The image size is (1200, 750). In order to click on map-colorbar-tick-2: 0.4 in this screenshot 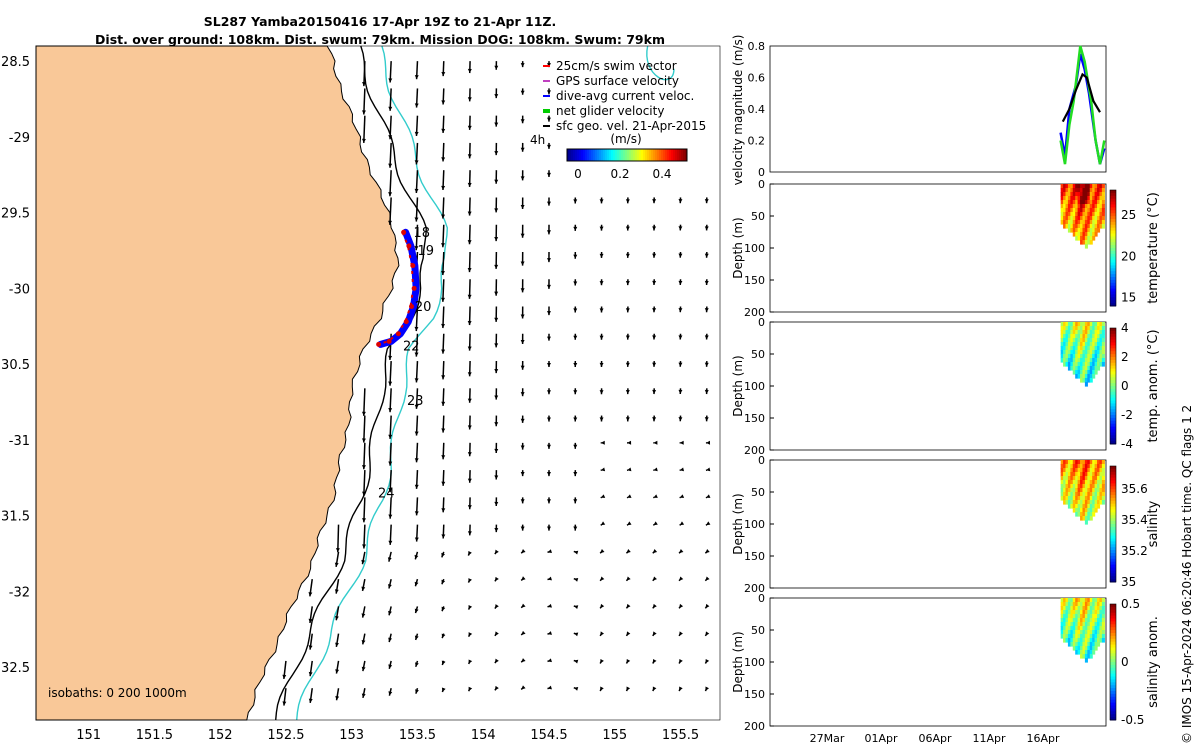, I will do `click(661, 174)`.